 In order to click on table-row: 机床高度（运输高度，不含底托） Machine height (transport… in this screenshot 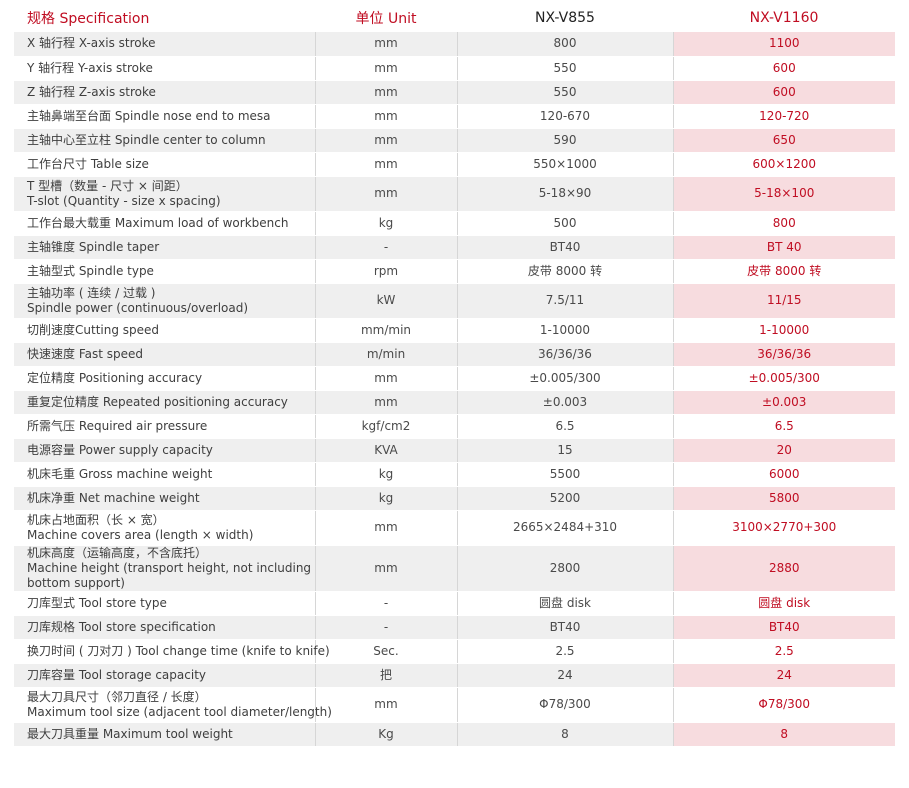, I will do `click(454, 568)`.